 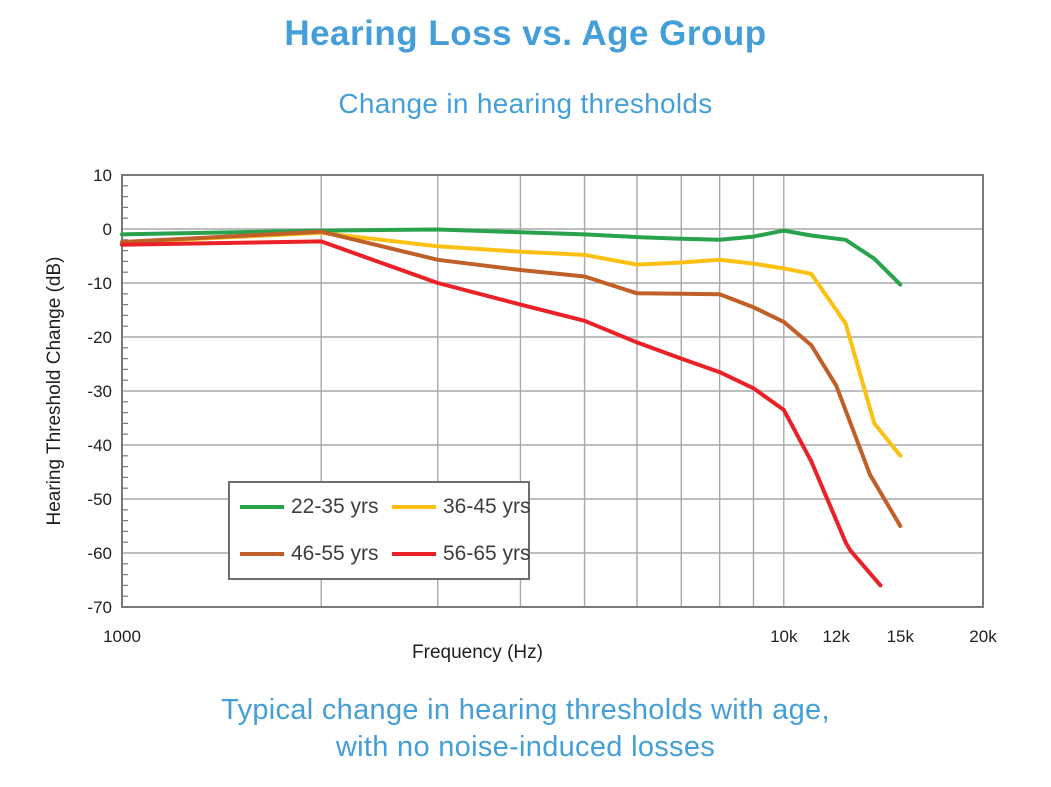 I want to click on x-tick-label: 15k, so click(x=901, y=636).